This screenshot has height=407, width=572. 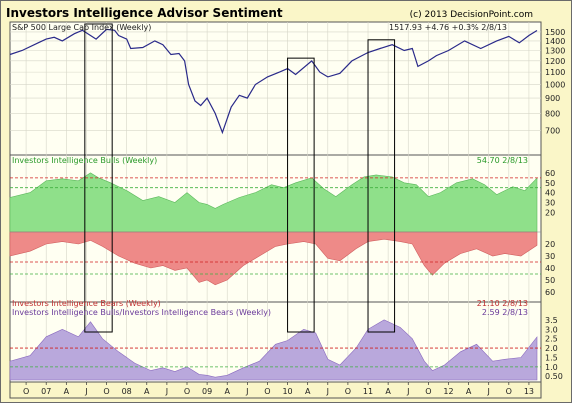 What do you see at coordinates (550, 244) in the screenshot?
I see `bears-tick-label: 20` at bounding box center [550, 244].